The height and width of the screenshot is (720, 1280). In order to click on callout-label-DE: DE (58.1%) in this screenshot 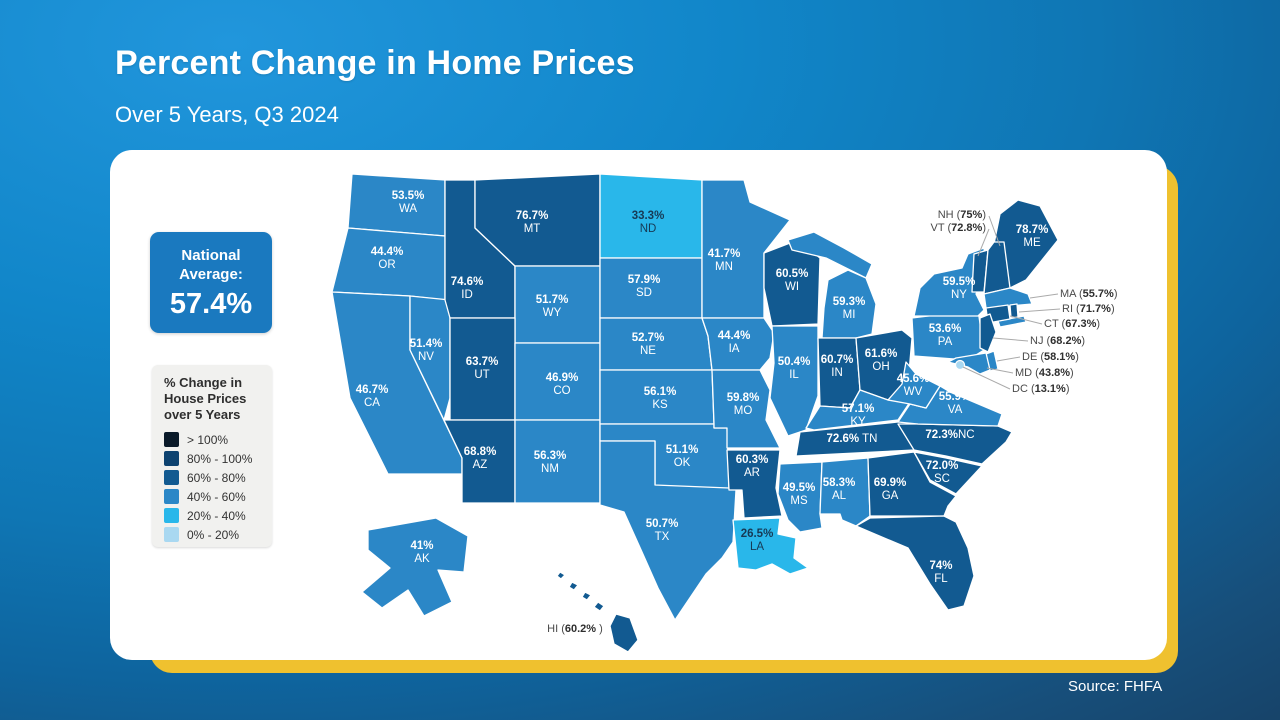, I will do `click(1050, 357)`.